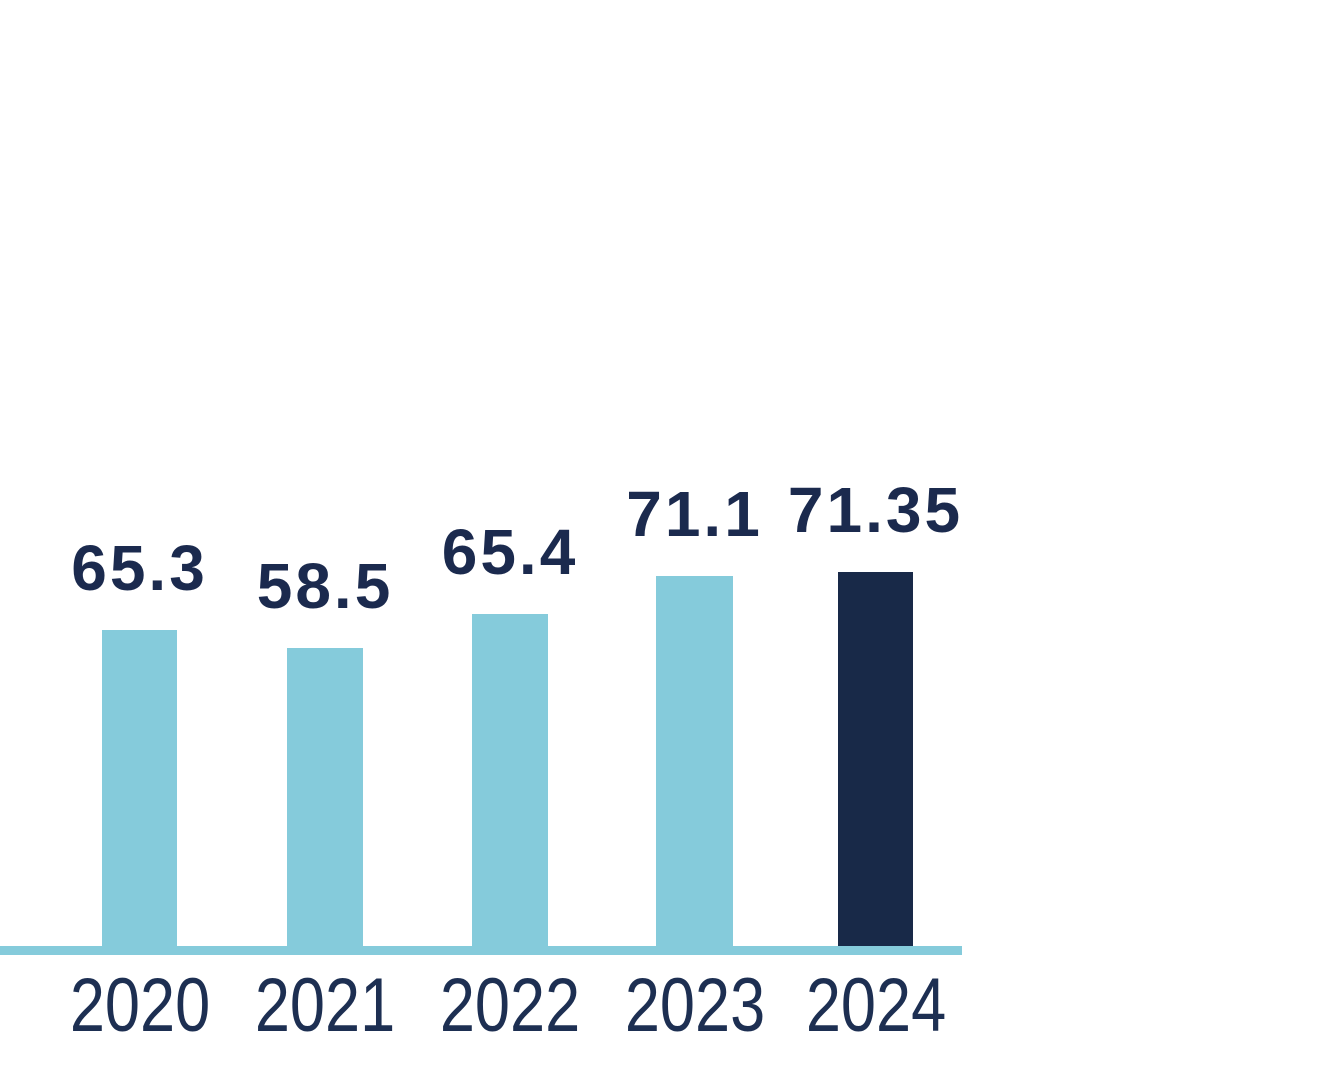  Describe the element at coordinates (875, 1005) in the screenshot. I see `x-tick-label-2024: 2024` at that location.